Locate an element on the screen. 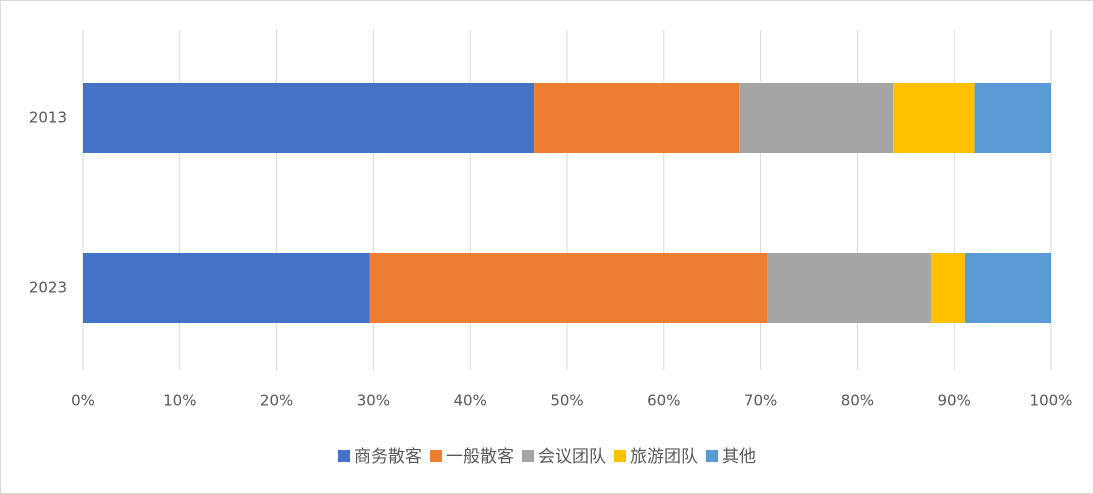  x-tick-label: 0% is located at coordinates (83, 401).